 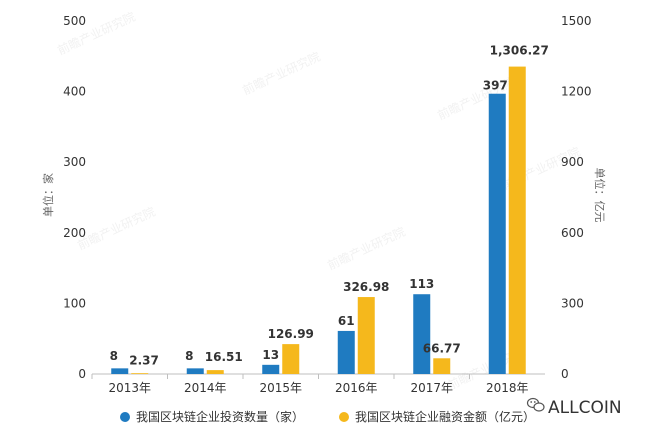 What do you see at coordinates (280, 388) in the screenshot?
I see `x-tick-label: 2015年` at bounding box center [280, 388].